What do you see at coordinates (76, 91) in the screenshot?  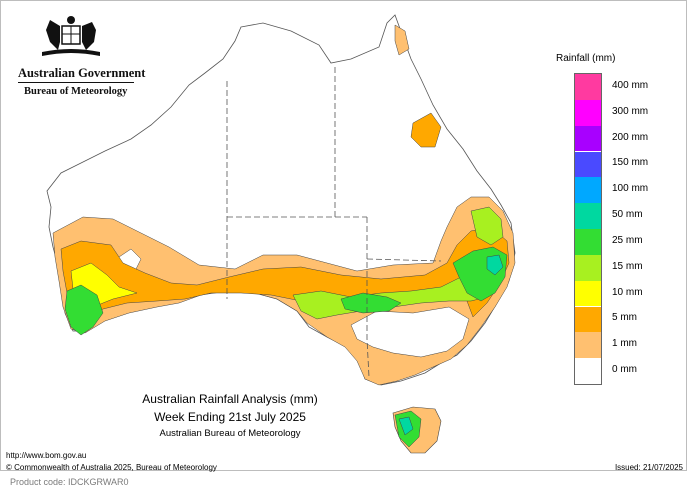 I see `government-subtitle: Bureau of Meteorology` at bounding box center [76, 91].